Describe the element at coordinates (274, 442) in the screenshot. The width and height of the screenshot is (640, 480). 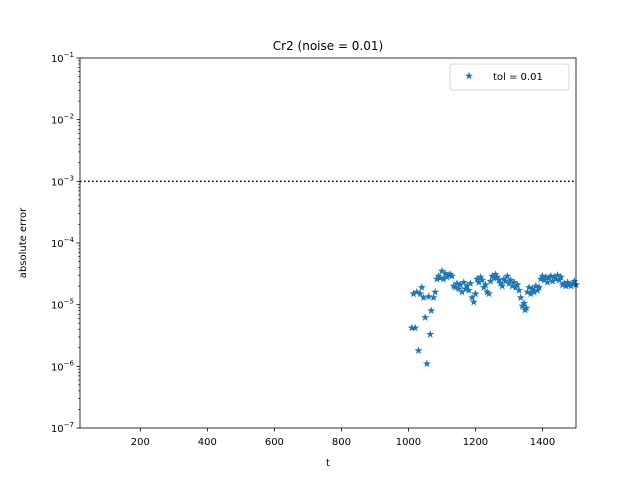
I see `x-tick-label: 600` at that location.